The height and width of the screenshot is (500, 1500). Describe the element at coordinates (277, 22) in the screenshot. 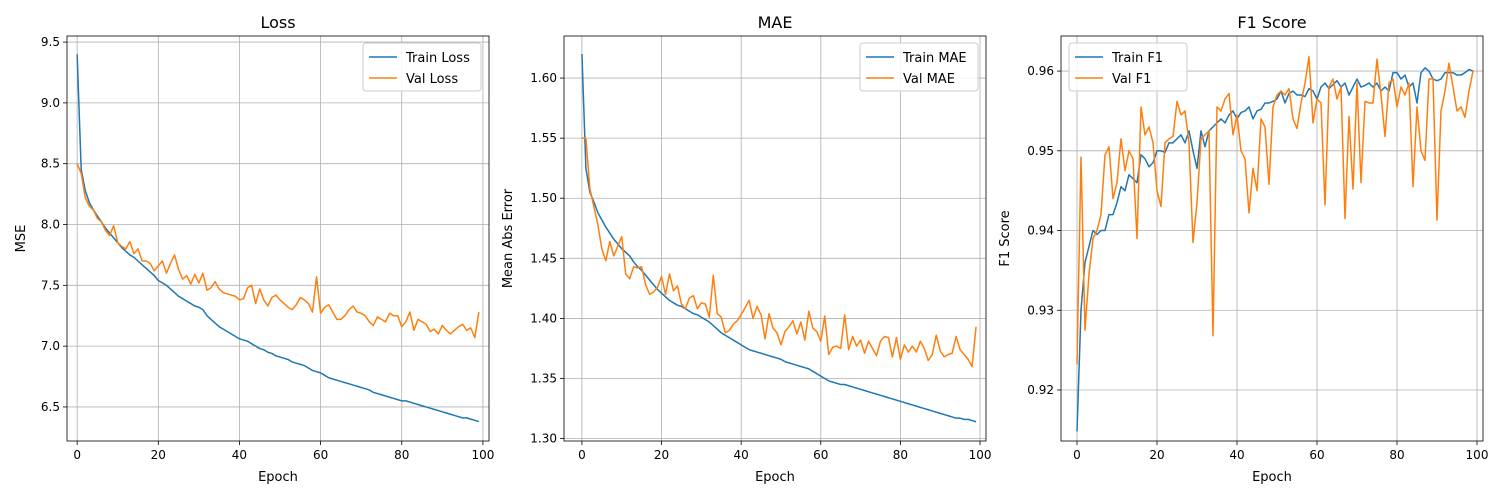

I see `chart-title: Loss` at that location.